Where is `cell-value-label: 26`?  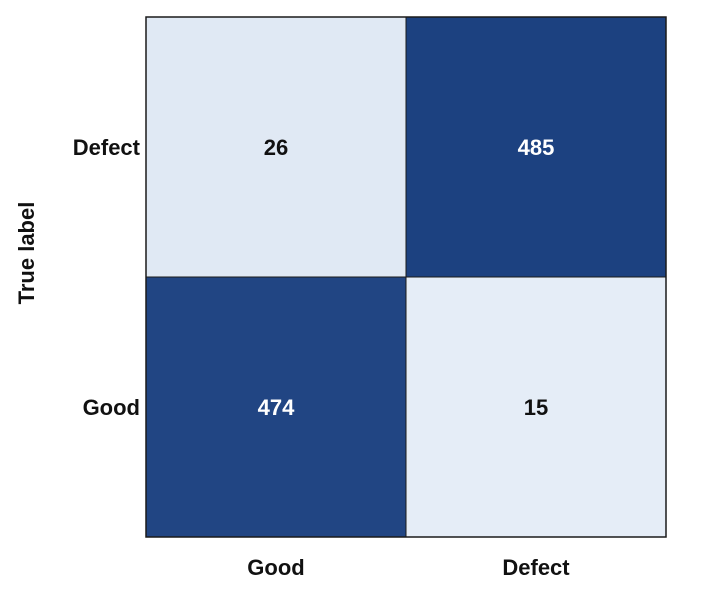
cell-value-label: 26 is located at coordinates (276, 147).